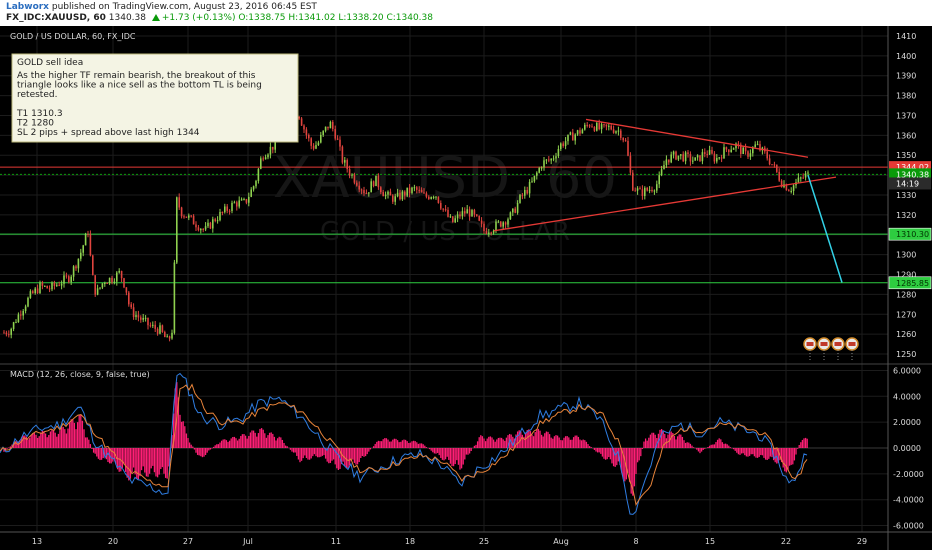  What do you see at coordinates (561, 541) in the screenshot?
I see `time-tick-label: Aug` at bounding box center [561, 541].